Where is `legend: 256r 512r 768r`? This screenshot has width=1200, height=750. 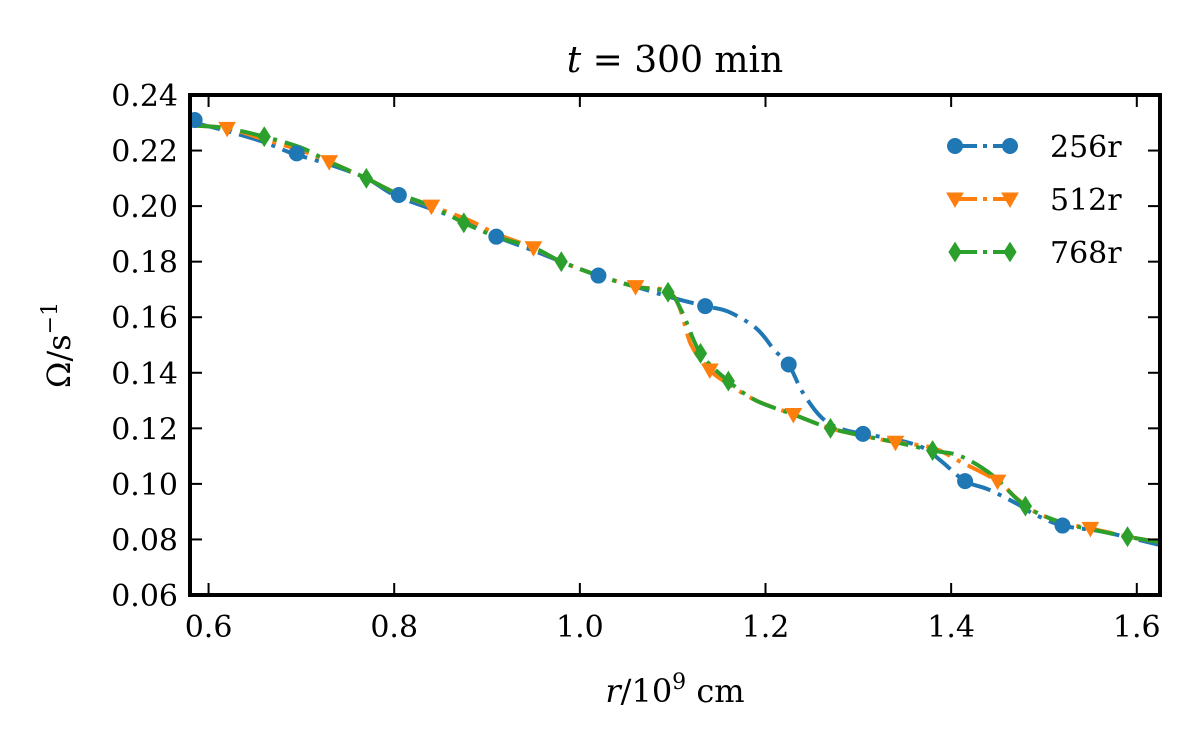
legend: 256r 512r 768r is located at coordinates (1034, 200).